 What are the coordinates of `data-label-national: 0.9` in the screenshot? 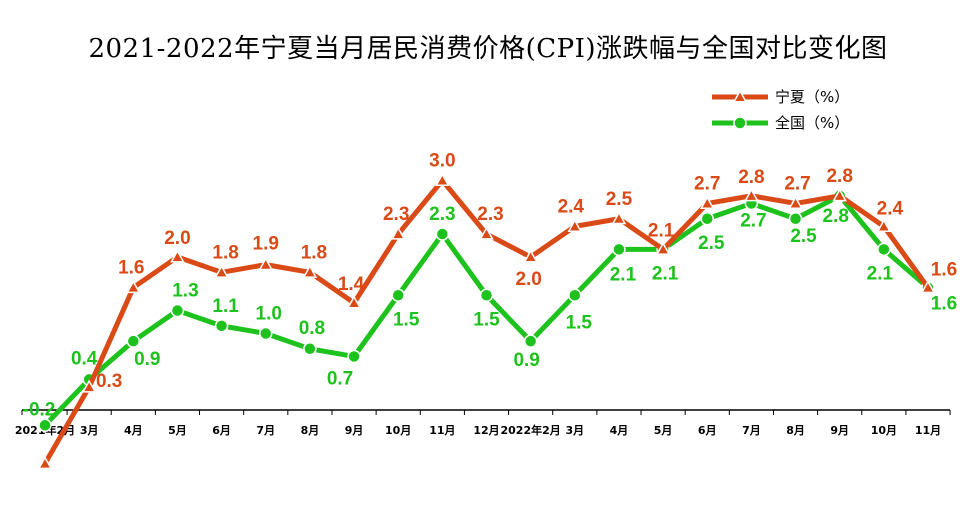 It's located at (526, 360).